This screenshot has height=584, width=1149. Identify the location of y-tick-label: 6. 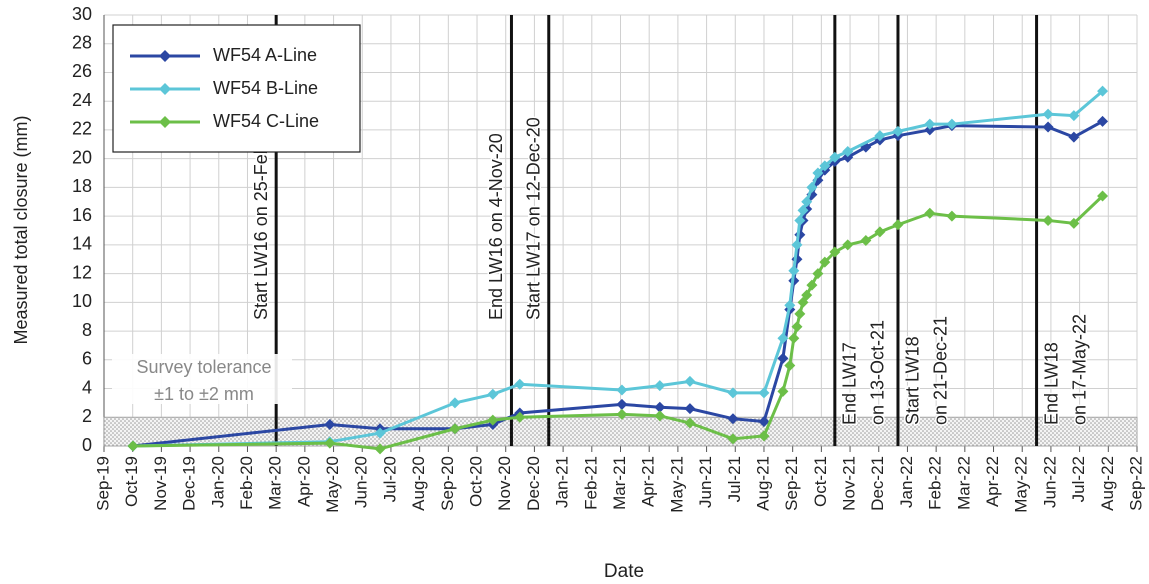
(87, 359).